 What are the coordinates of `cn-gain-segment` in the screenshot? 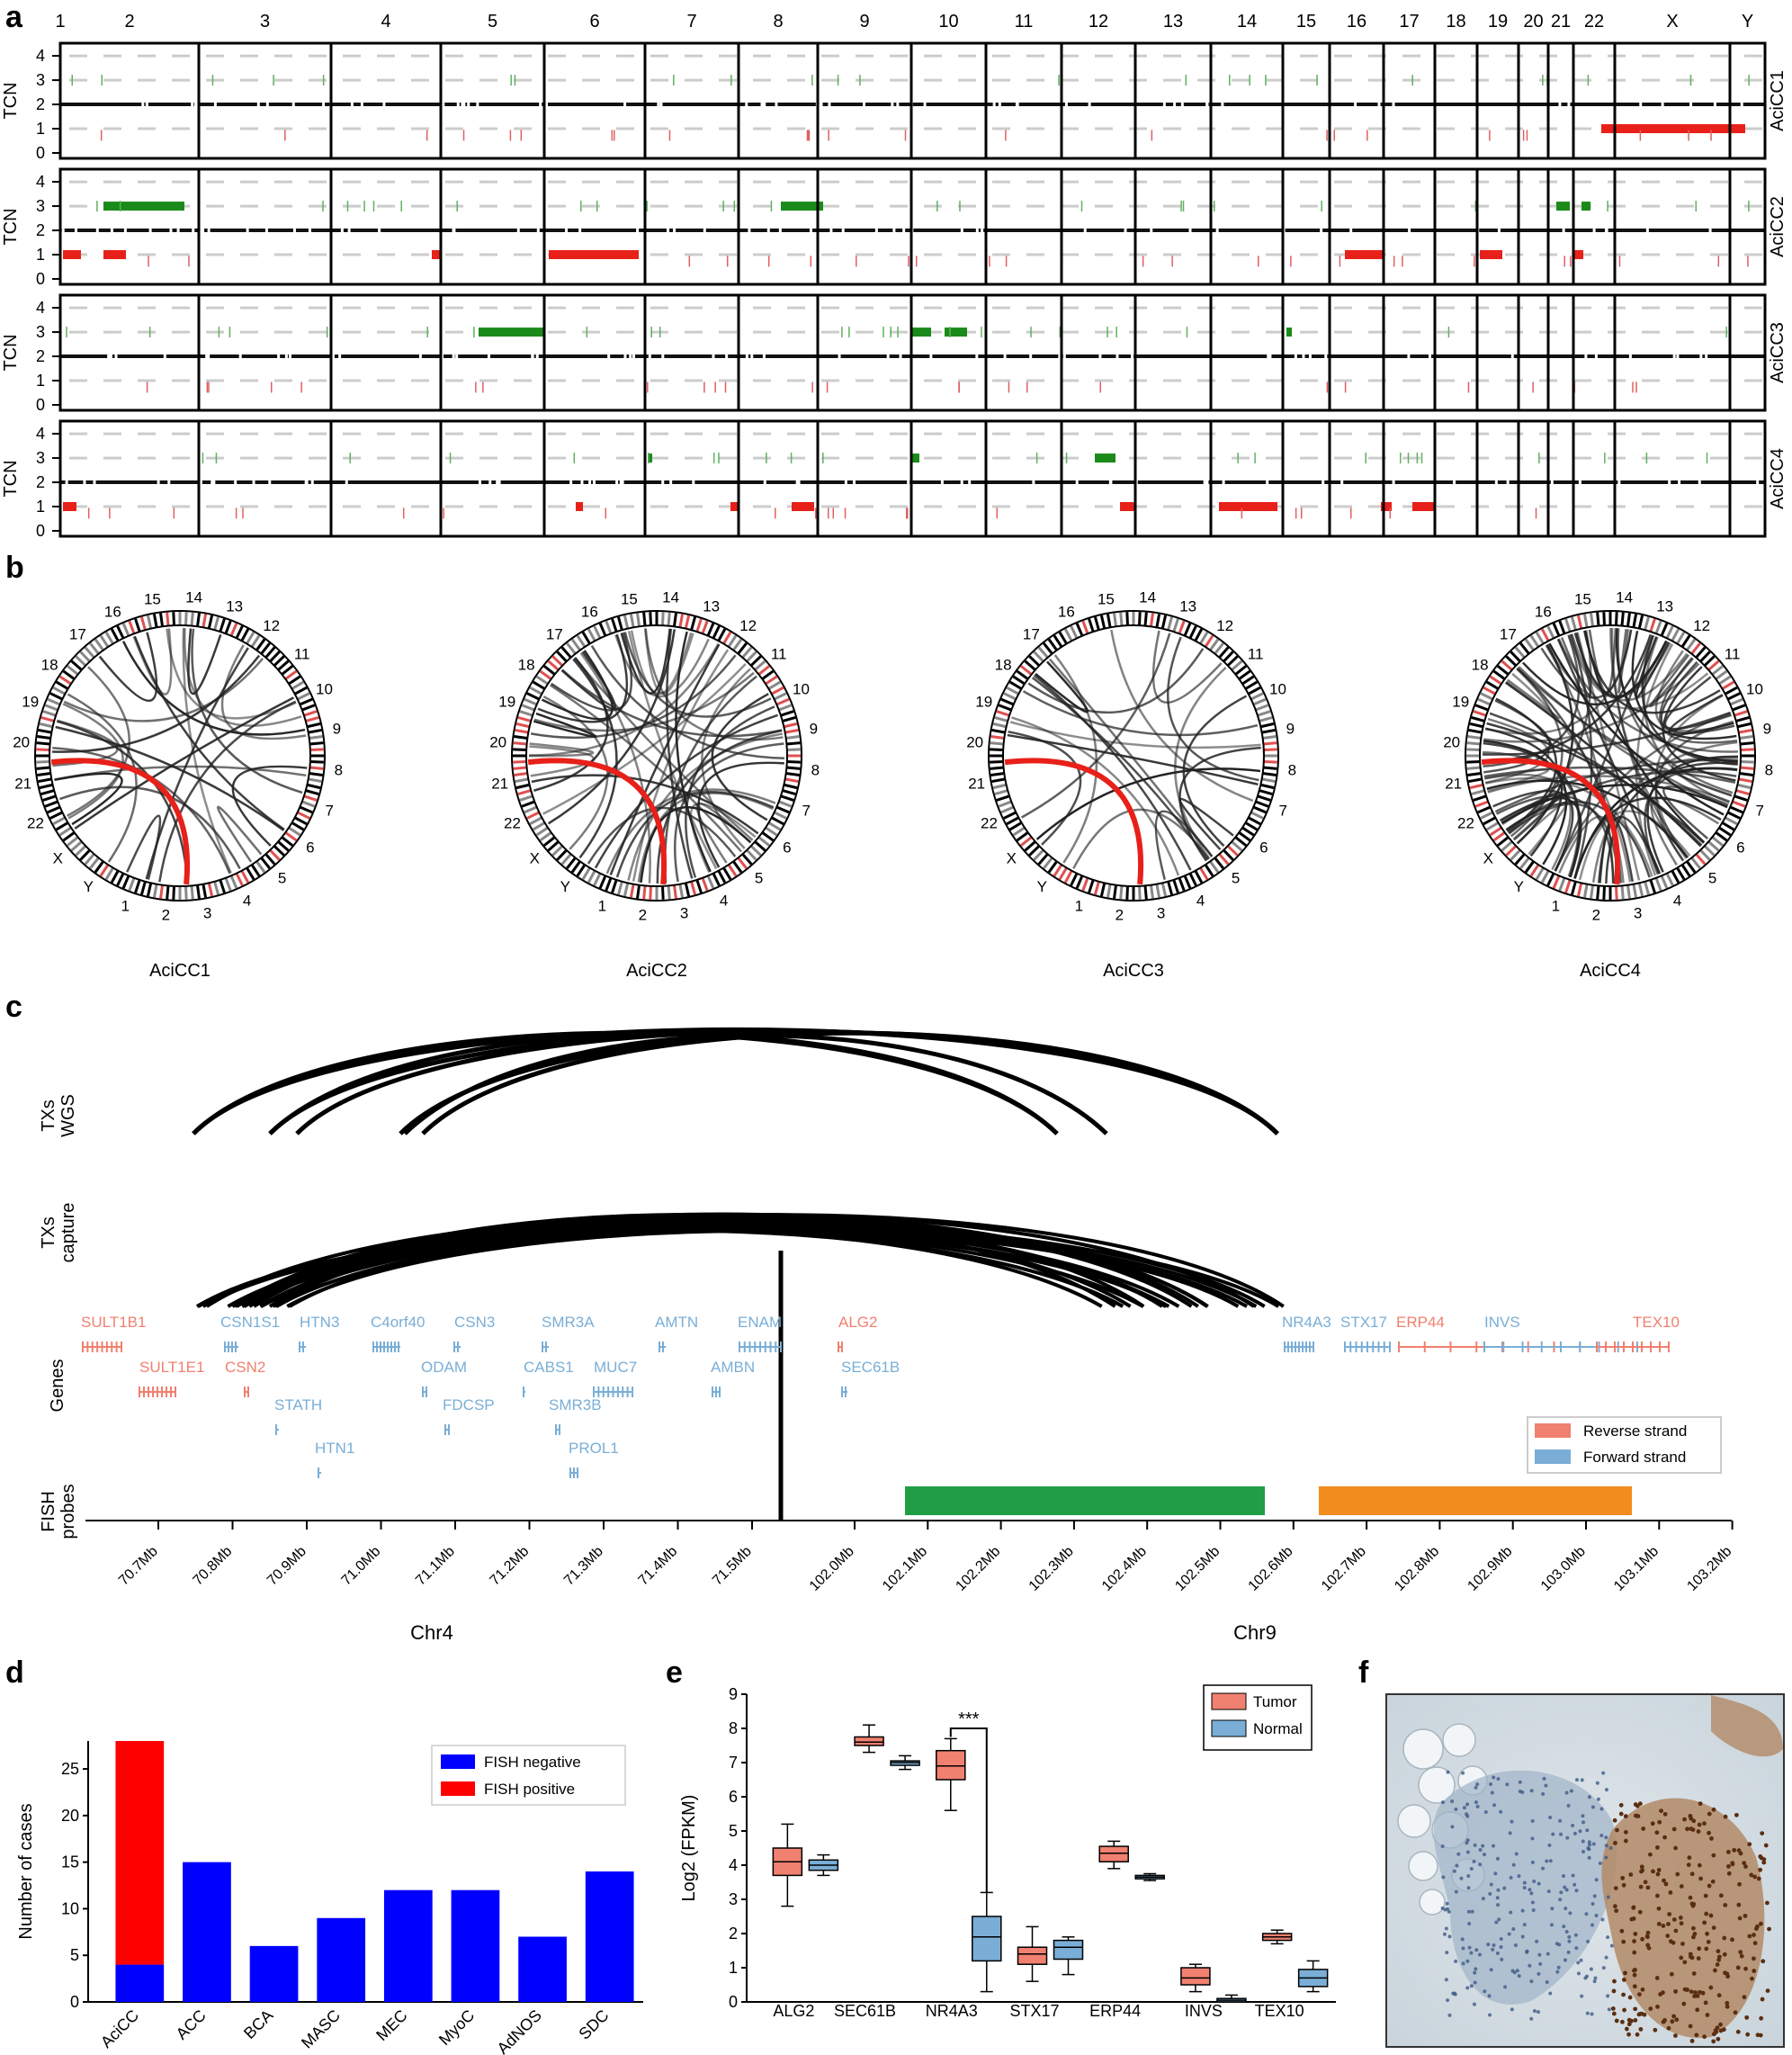 It's located at (511, 333).